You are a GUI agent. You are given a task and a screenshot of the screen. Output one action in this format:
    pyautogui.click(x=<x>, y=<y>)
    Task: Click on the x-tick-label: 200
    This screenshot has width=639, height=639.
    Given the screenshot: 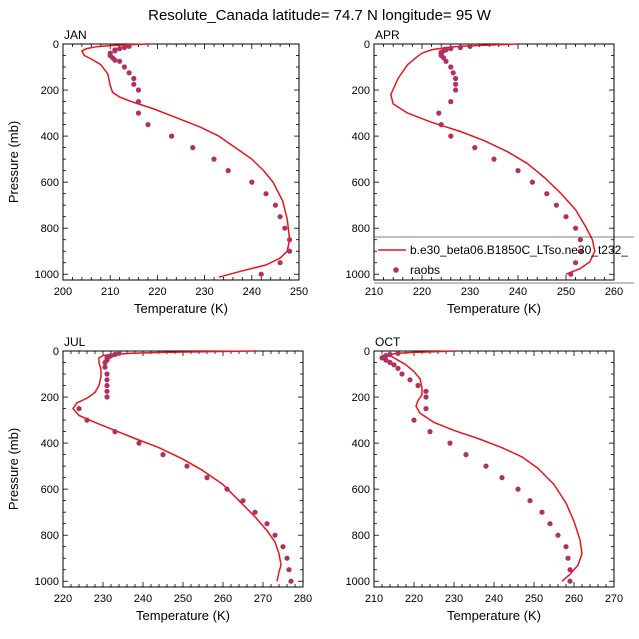 What is the action you would take?
    pyautogui.click(x=63, y=292)
    